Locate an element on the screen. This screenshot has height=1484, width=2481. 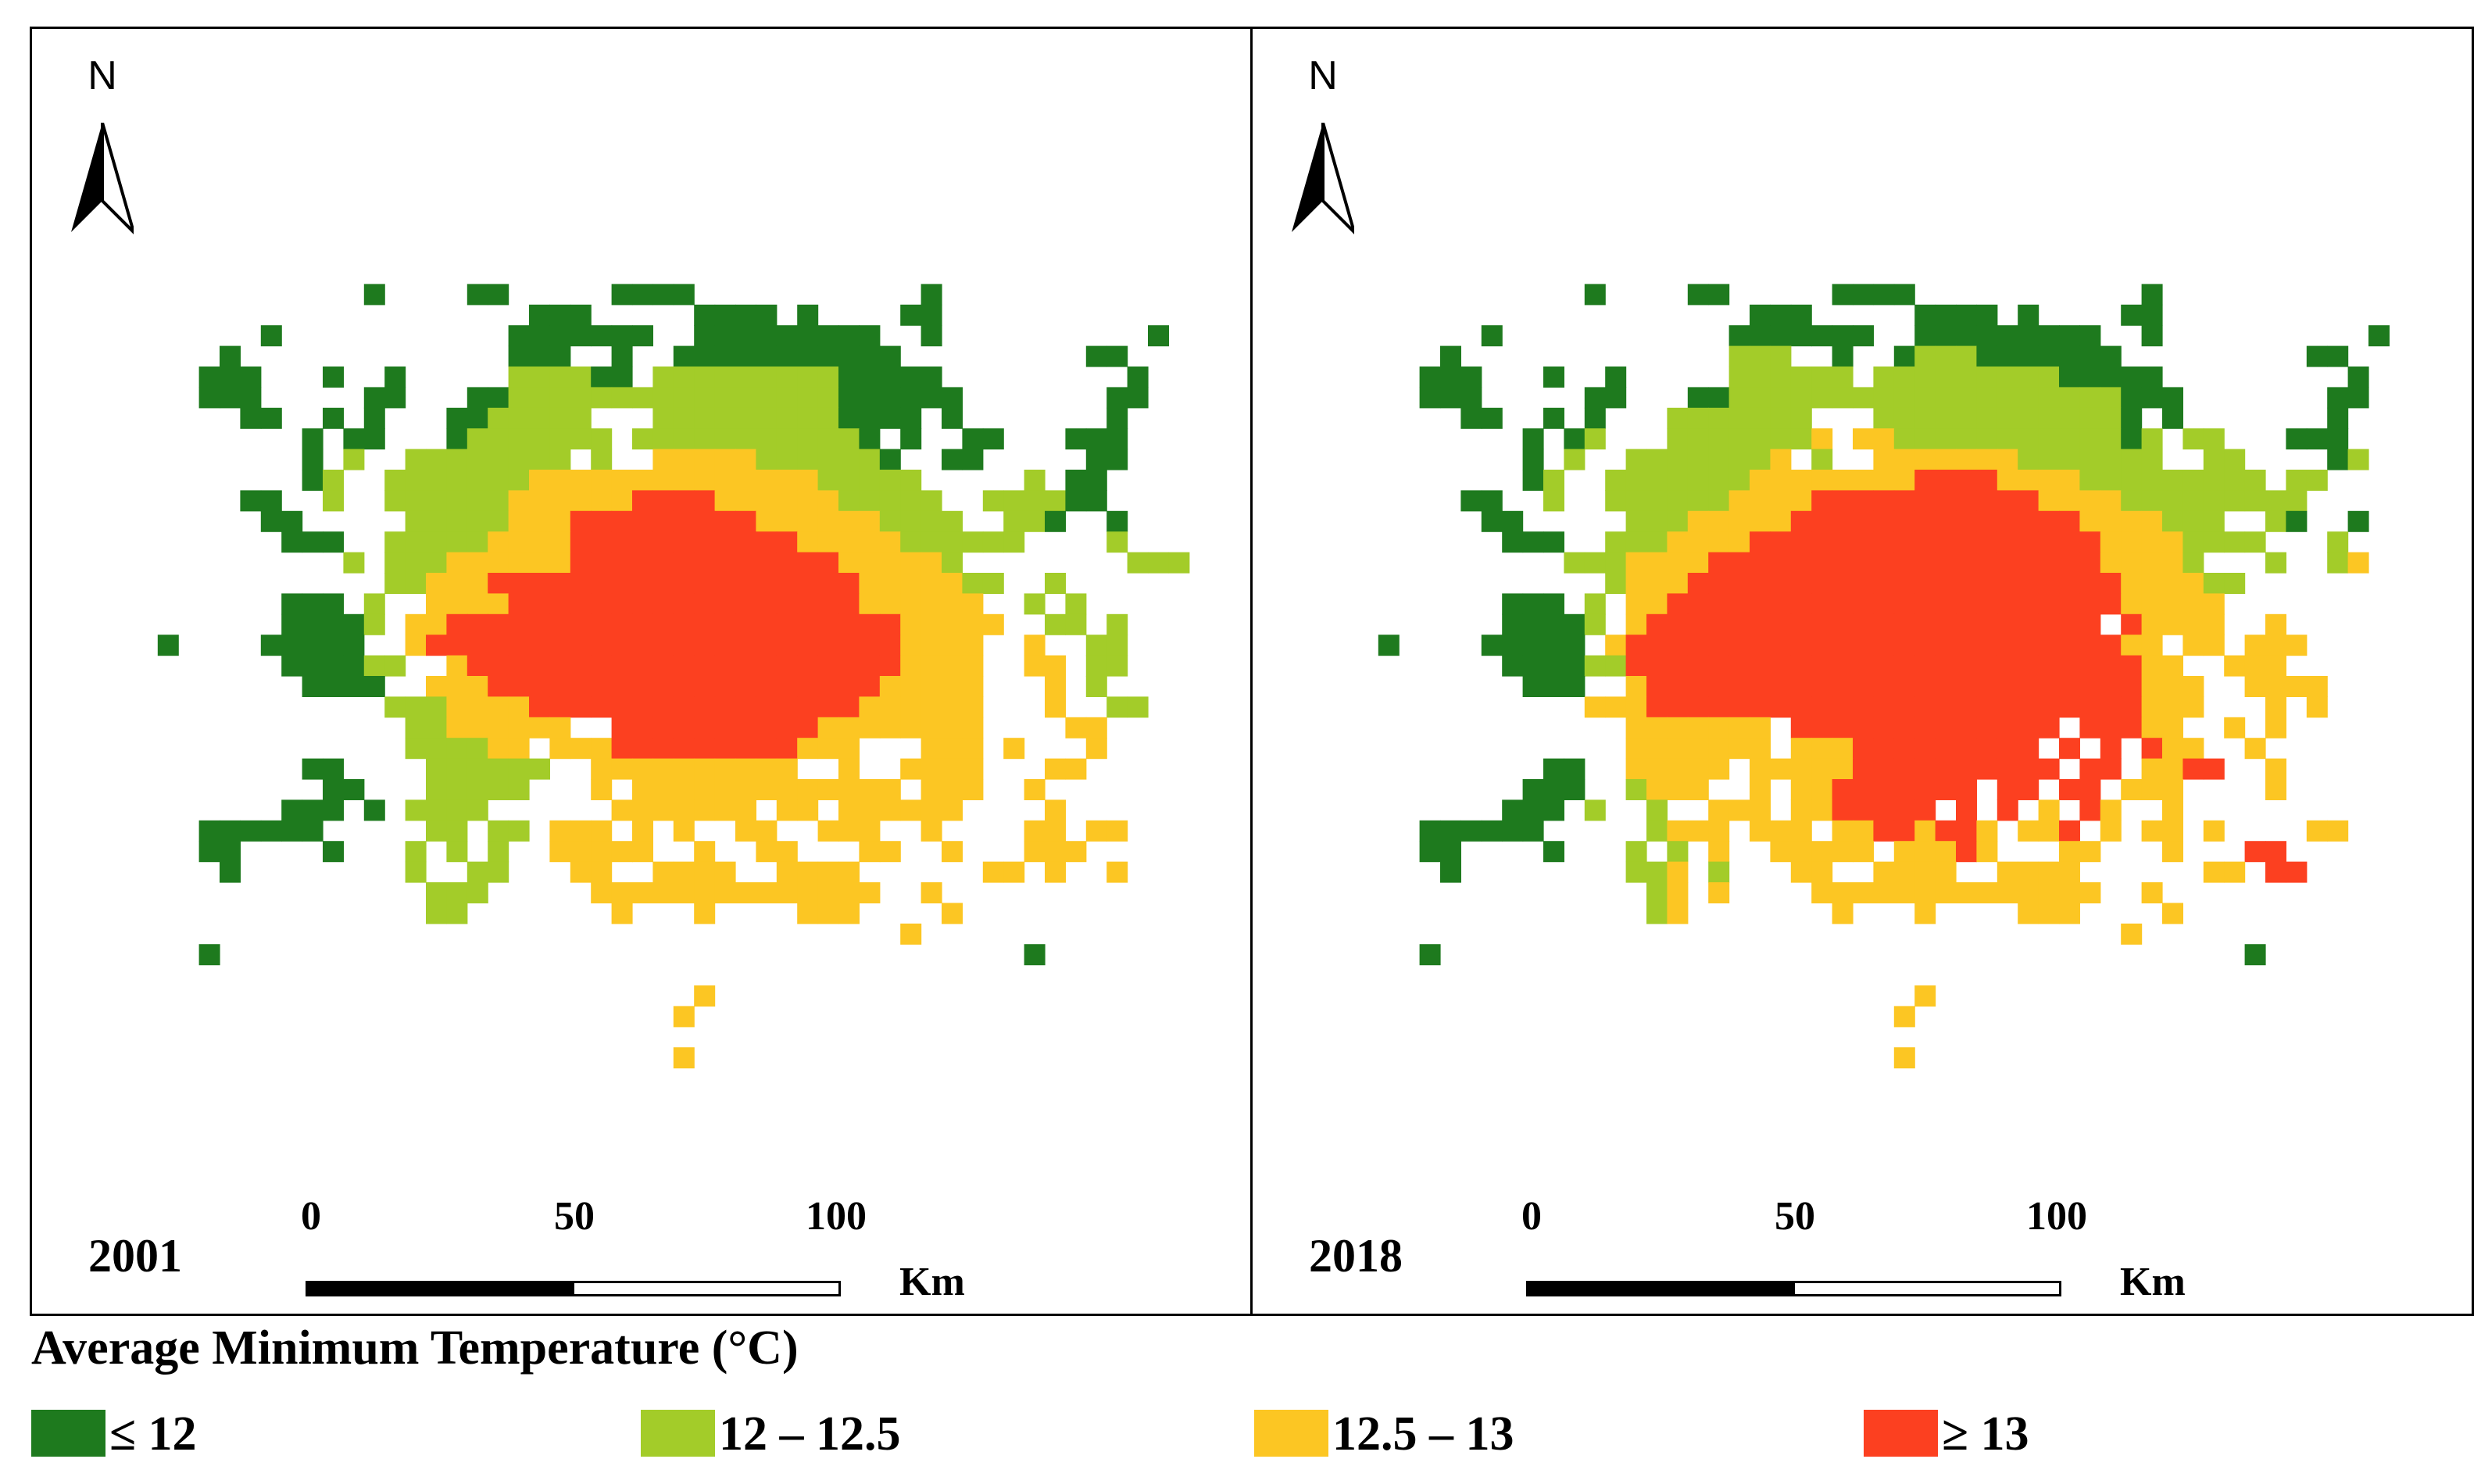
scale-tick-0: 0 is located at coordinates (1531, 1216).